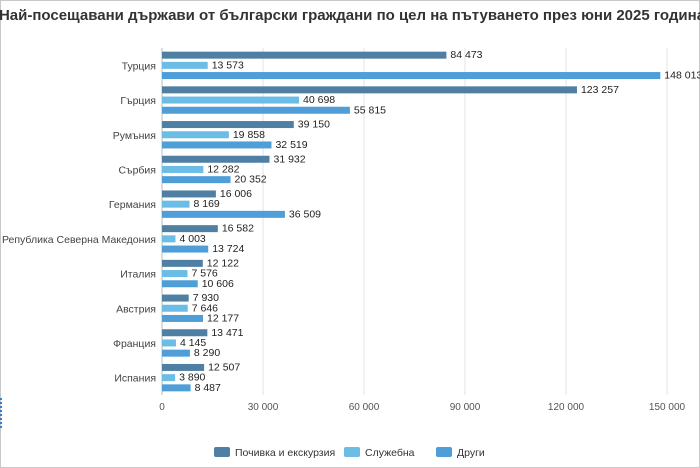 The image size is (700, 468). I want to click on category-label: Франция, so click(134, 344).